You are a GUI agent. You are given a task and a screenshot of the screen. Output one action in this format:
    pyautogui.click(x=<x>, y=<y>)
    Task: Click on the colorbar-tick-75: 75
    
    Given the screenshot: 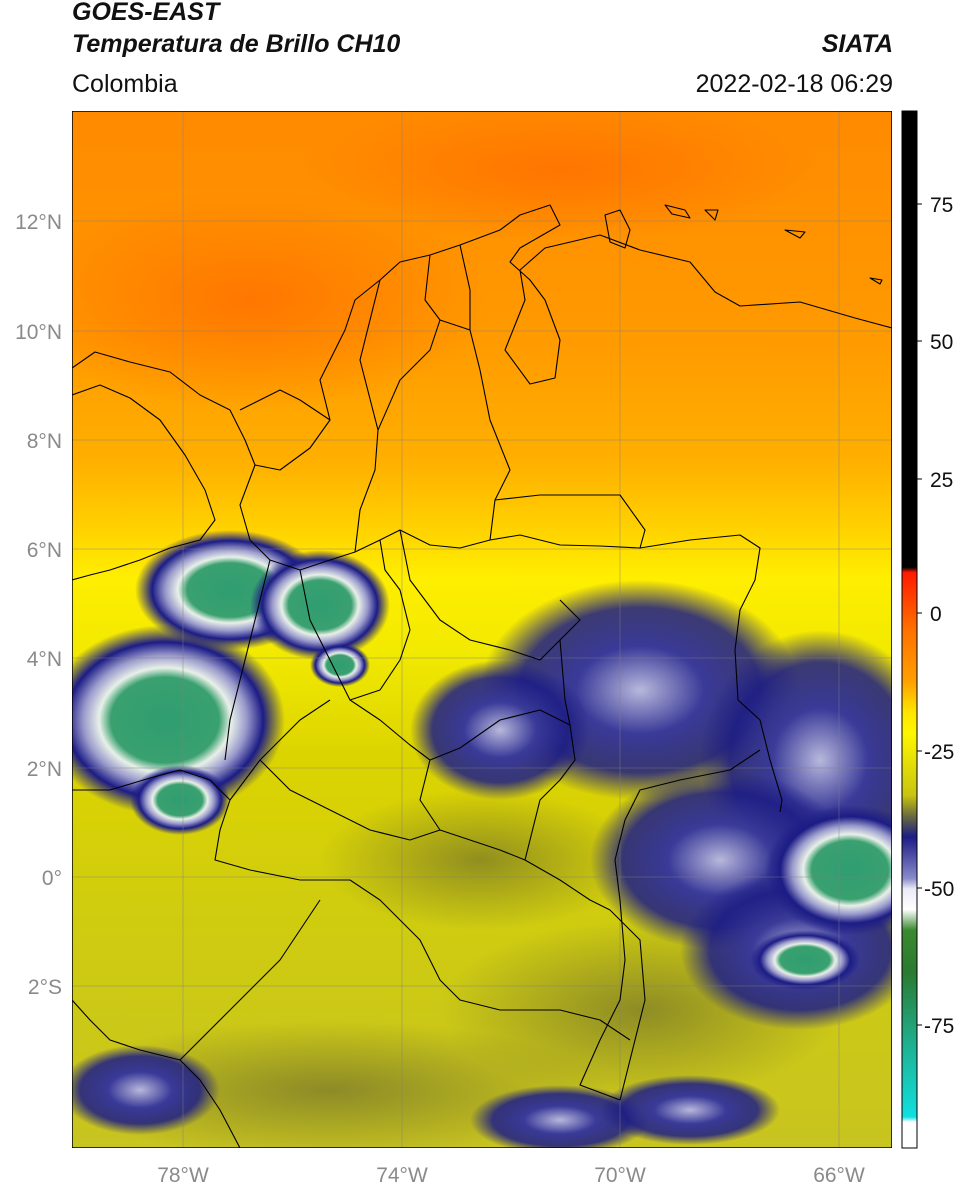 What is the action you would take?
    pyautogui.click(x=941, y=205)
    